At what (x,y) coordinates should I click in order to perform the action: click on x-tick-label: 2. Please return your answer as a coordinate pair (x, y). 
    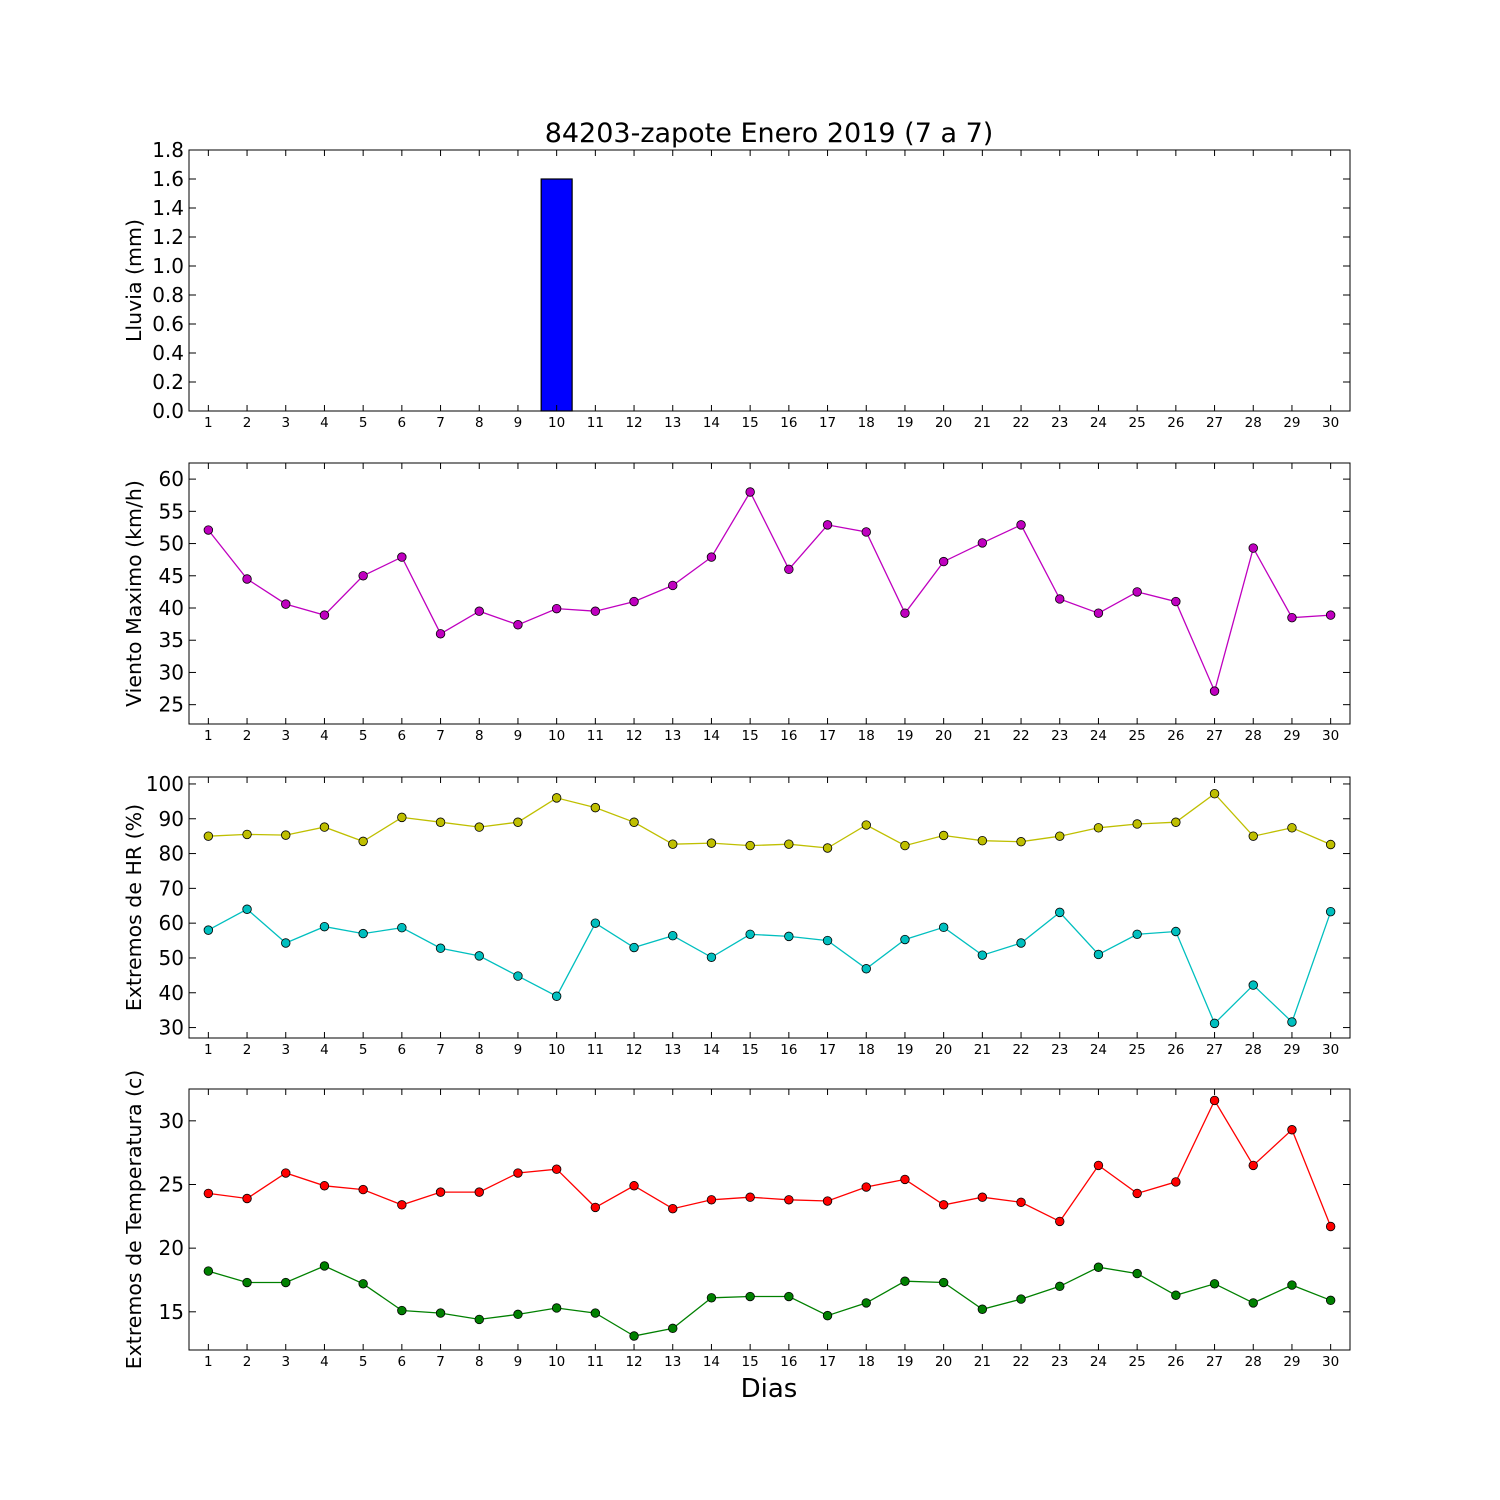
    Looking at the image, I should click on (247, 423).